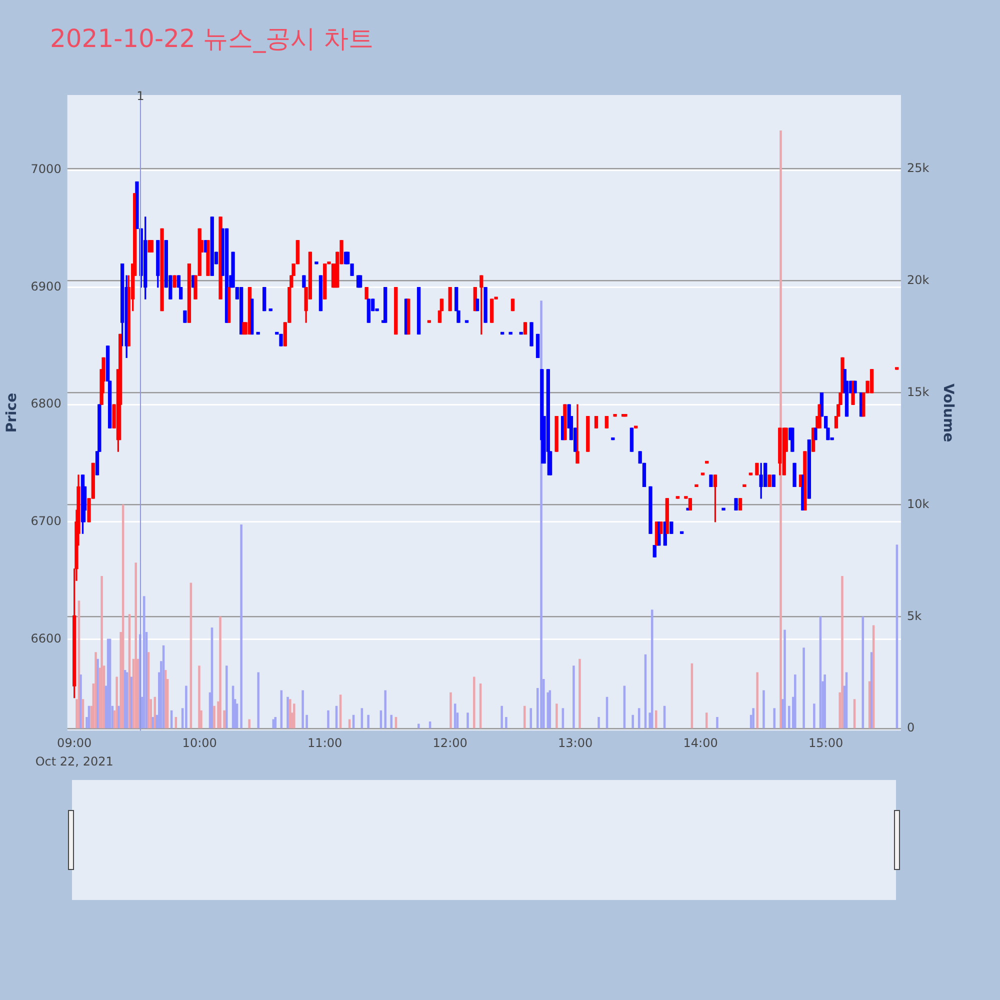 Image resolution: width=1000 pixels, height=1000 pixels. Describe the element at coordinates (918, 279) in the screenshot. I see `y2-tick-label: 20k` at that location.